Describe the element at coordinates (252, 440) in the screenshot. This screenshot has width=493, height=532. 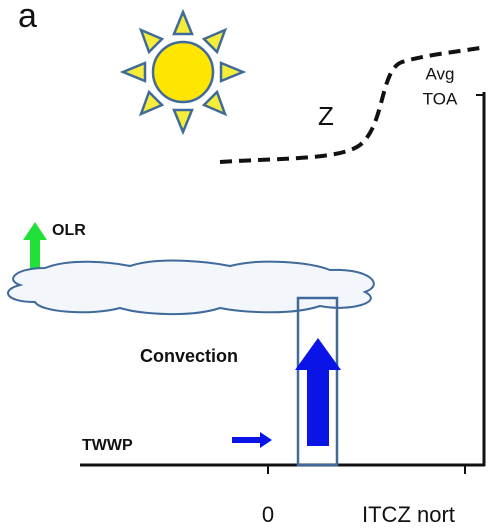
I see `twwp-arrow` at that location.